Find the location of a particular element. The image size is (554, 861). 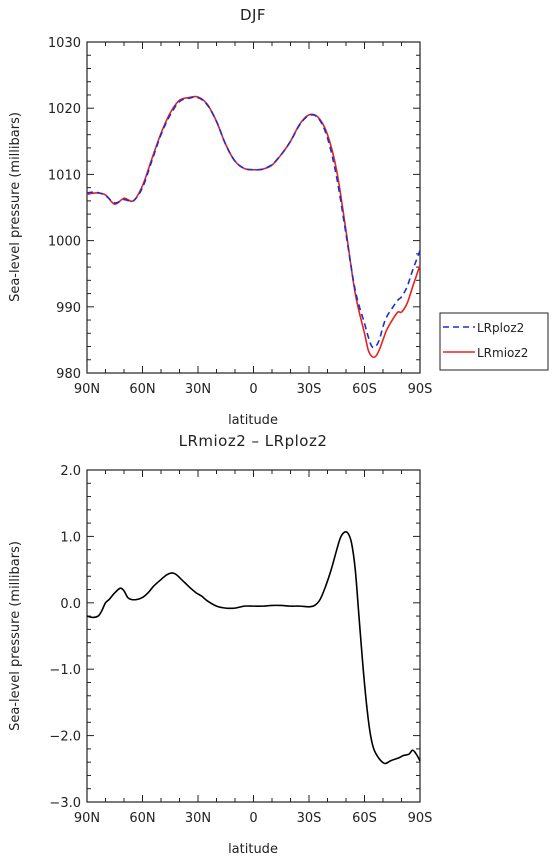

x-tick-label-bottom: 30N is located at coordinates (198, 818).